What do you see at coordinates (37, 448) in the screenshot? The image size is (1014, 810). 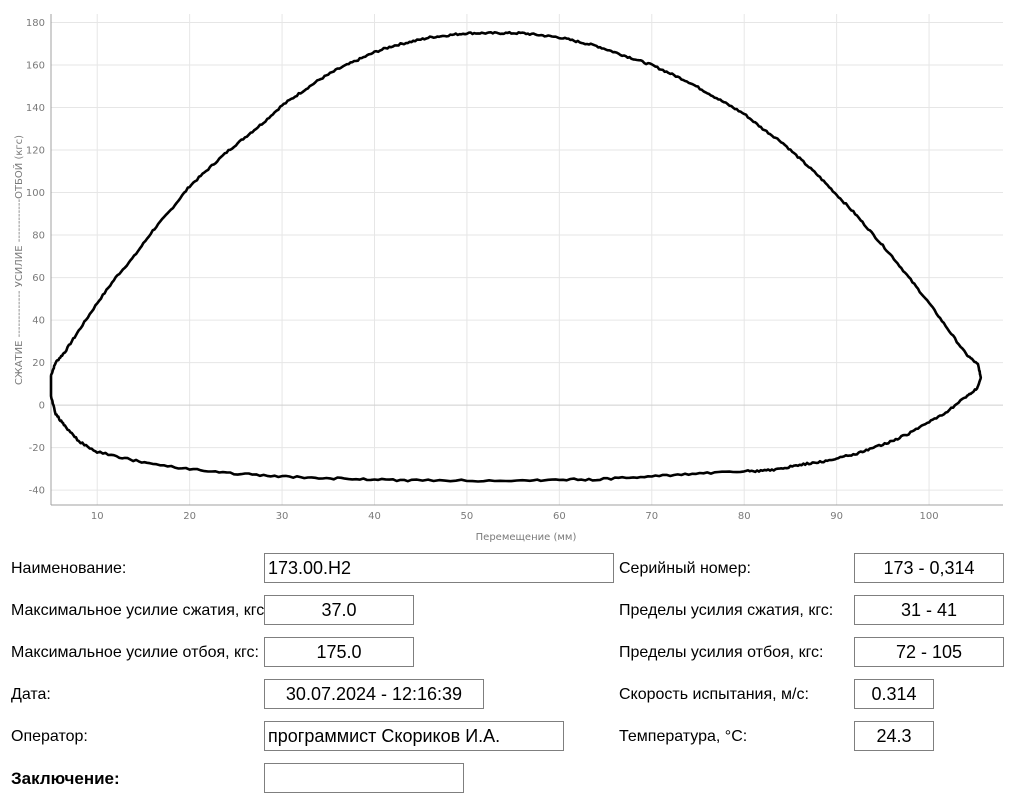 I see `y-tick-label: -20` at bounding box center [37, 448].